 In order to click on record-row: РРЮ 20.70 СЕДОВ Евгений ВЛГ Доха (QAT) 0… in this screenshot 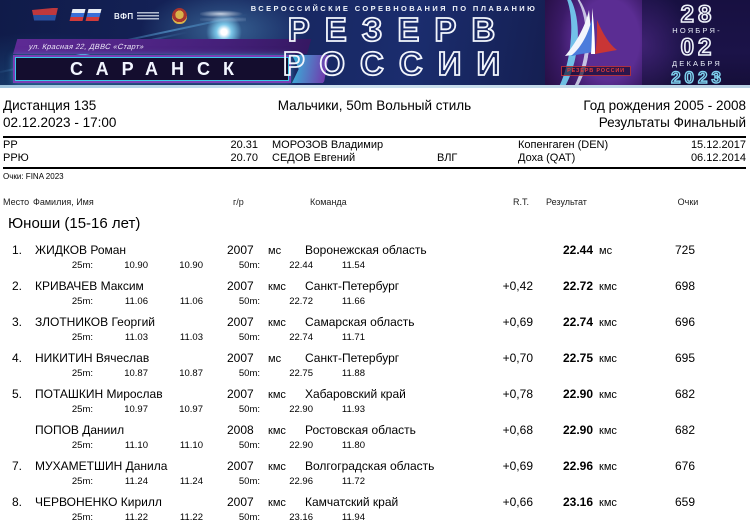, I will do `click(374, 158)`.